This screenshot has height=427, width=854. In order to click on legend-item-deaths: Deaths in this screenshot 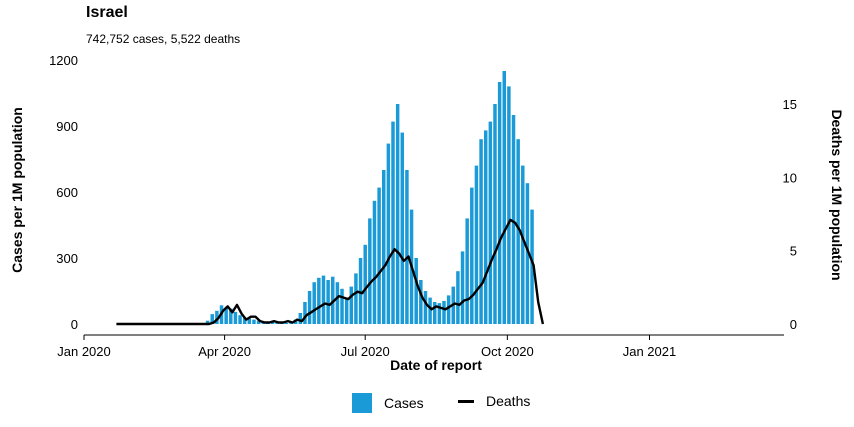, I will do `click(494, 401)`.